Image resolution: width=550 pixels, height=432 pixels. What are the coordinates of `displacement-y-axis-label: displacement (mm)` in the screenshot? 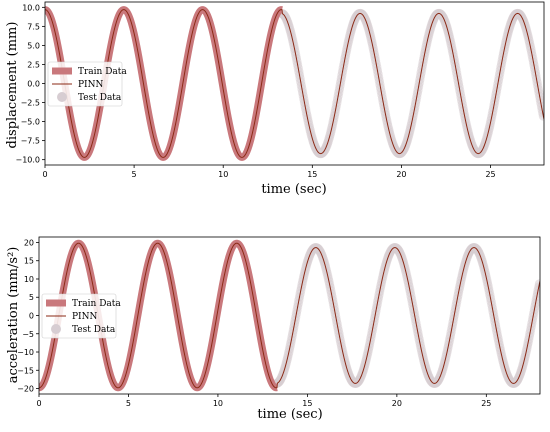 It's located at (12, 85).